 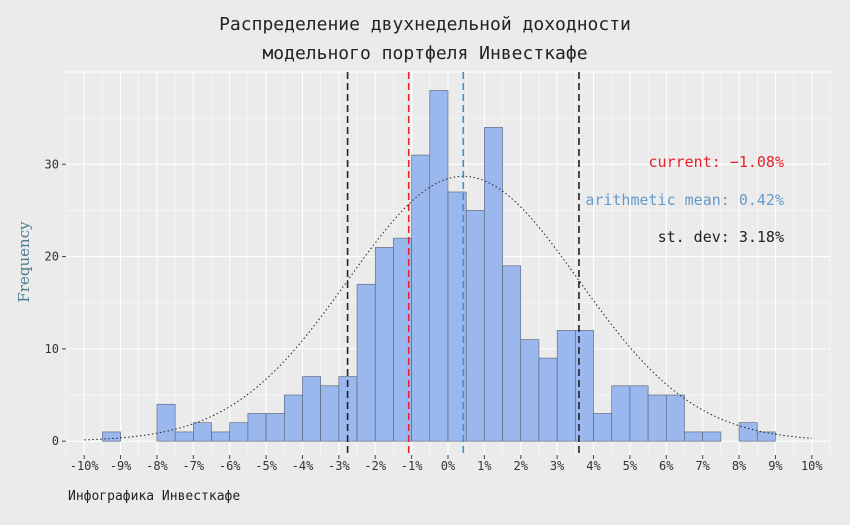 What do you see at coordinates (339, 466) in the screenshot?
I see `x-tick-label: -3%` at bounding box center [339, 466].